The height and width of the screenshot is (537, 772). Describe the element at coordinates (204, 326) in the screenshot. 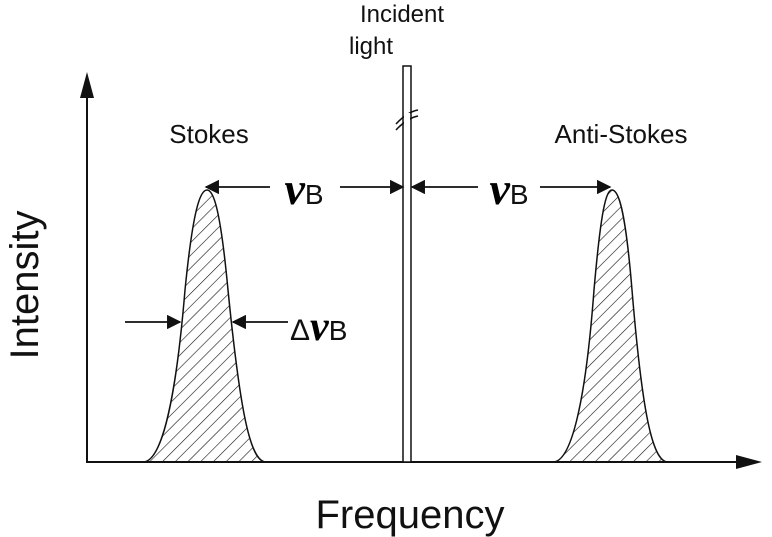

I see `stokes-peak` at that location.